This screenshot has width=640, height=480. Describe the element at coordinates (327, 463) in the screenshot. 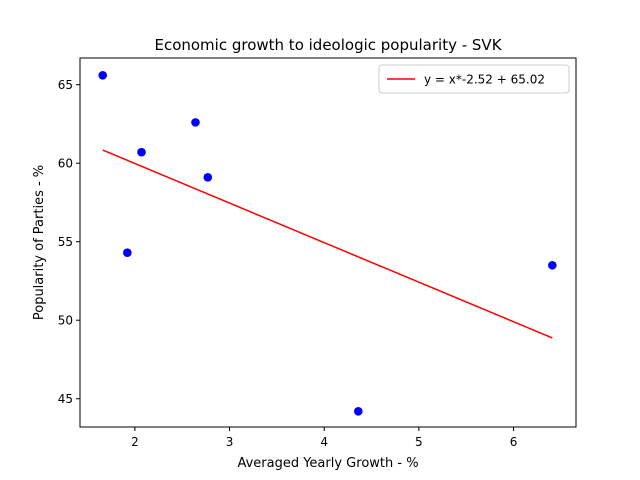

I see `x-axis-label: Averaged Yearly Growth - %` at that location.